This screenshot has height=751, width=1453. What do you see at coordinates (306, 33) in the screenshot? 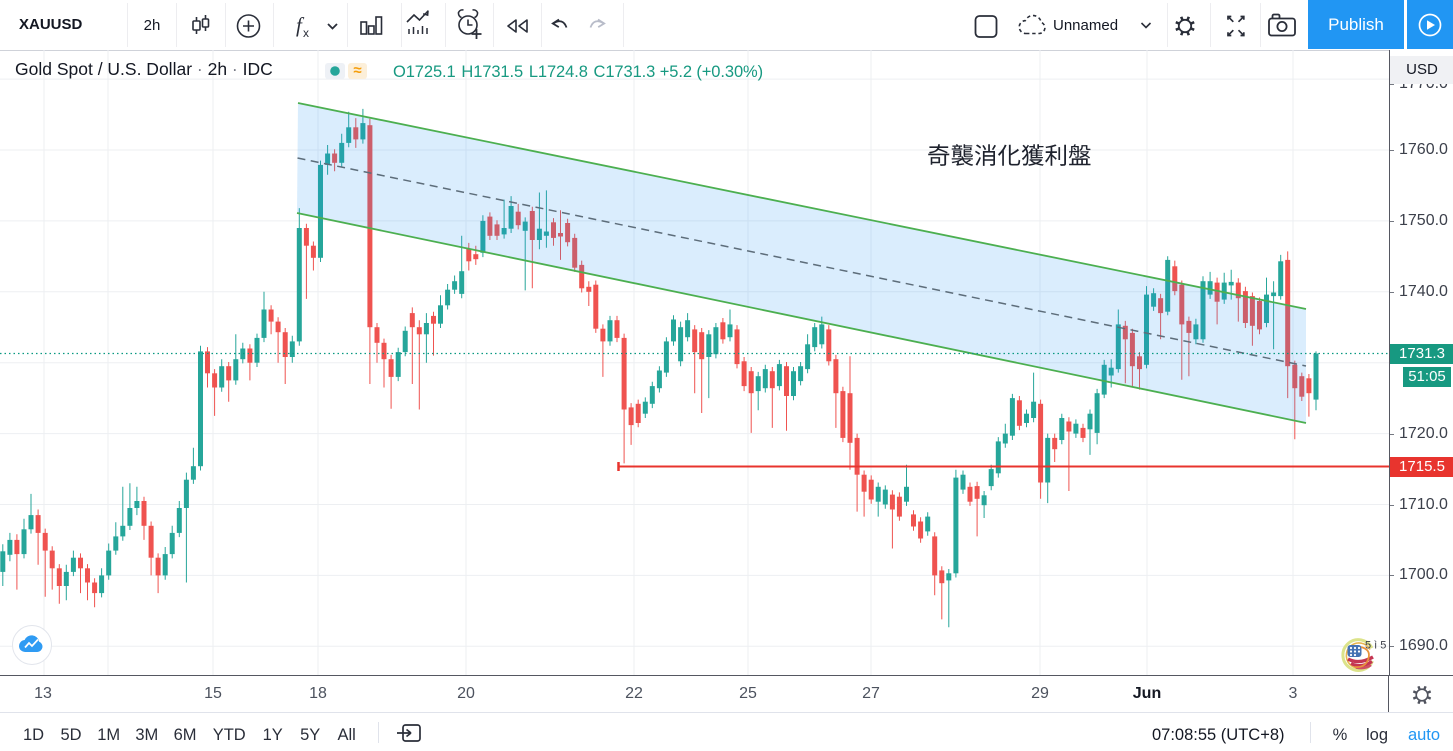
I see `svg-text: x` at bounding box center [306, 33].